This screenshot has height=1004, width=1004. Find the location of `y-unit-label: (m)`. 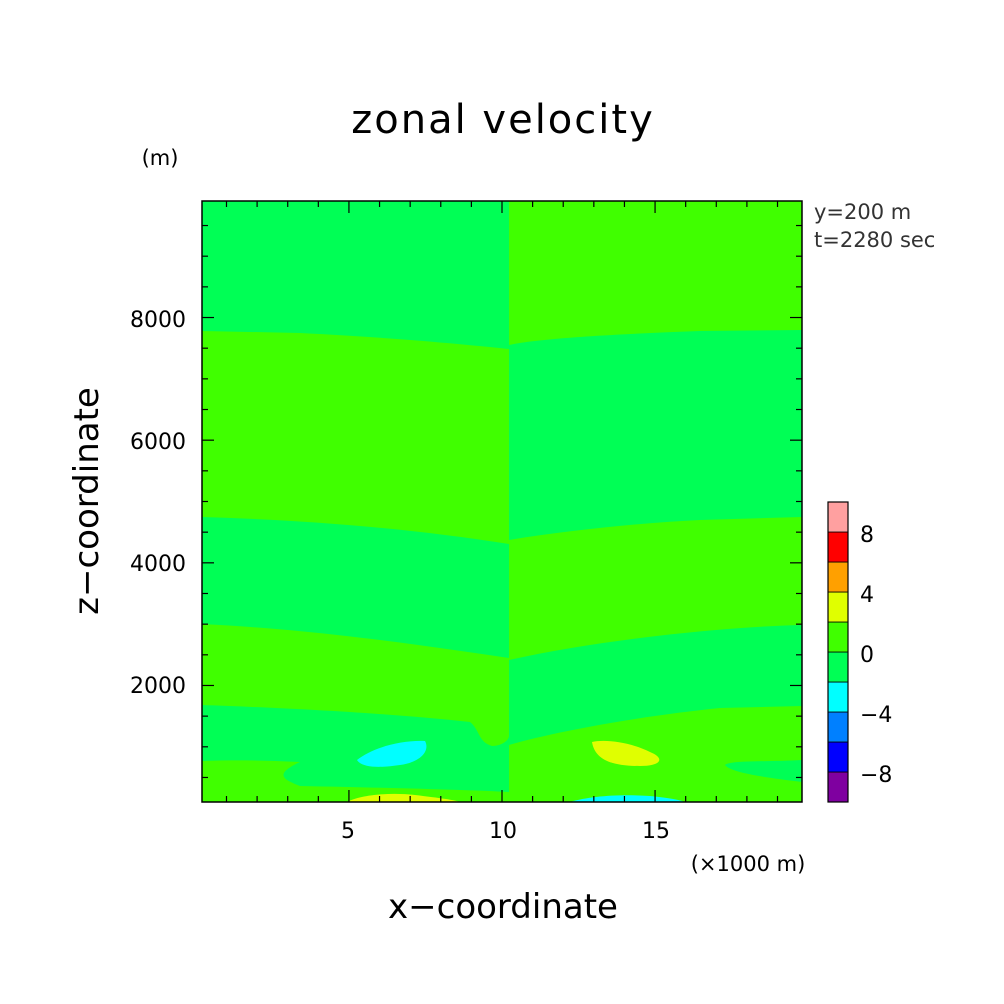

y-unit-label: (m) is located at coordinates (160, 158).